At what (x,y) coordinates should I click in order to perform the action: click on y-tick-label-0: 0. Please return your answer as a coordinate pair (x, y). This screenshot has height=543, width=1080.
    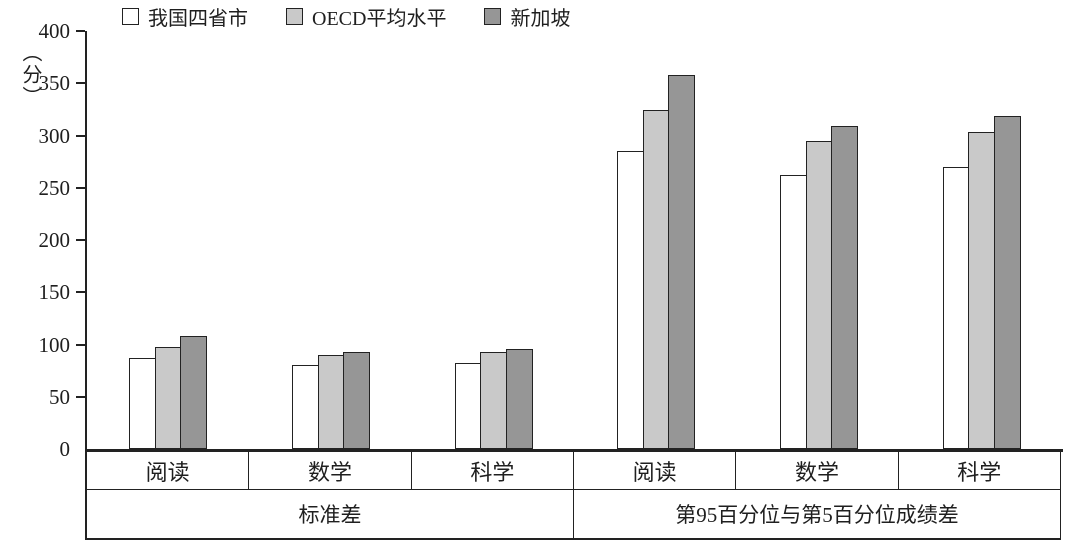
    Looking at the image, I should click on (65, 449).